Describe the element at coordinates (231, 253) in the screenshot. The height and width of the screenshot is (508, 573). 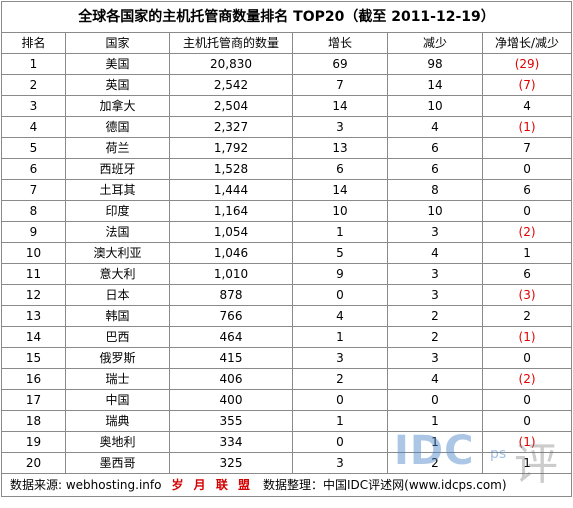
I see `count-cell: 1,046` at that location.